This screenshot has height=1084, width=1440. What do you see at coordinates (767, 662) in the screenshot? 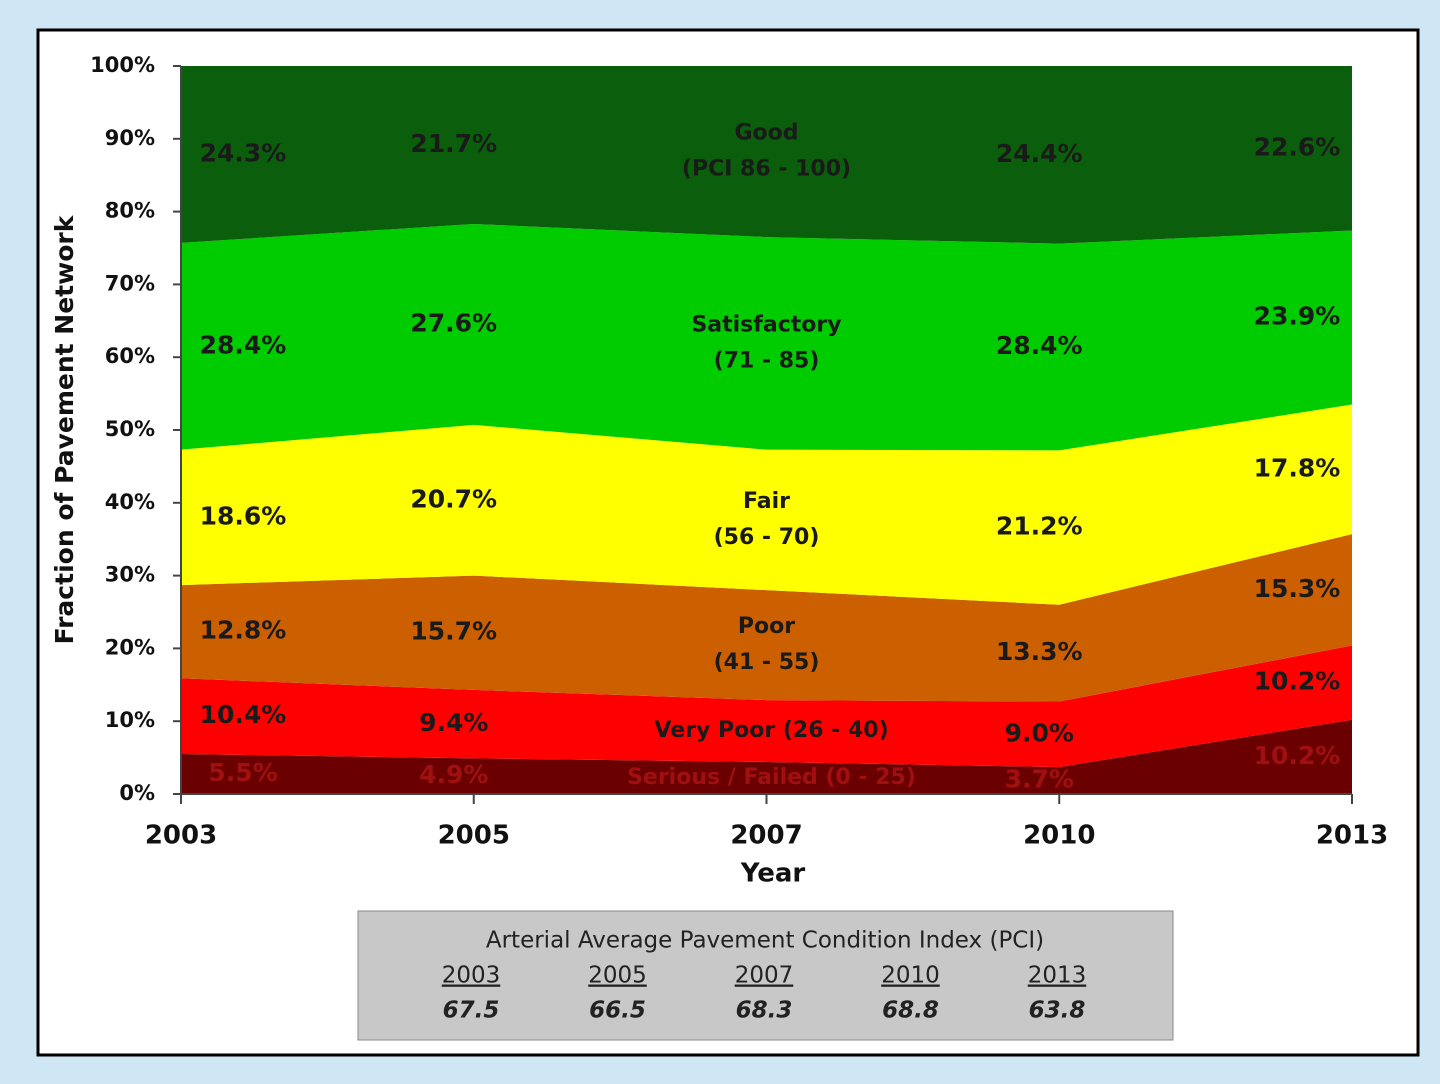
I see `series-range: (41 - 55)` at bounding box center [767, 662].